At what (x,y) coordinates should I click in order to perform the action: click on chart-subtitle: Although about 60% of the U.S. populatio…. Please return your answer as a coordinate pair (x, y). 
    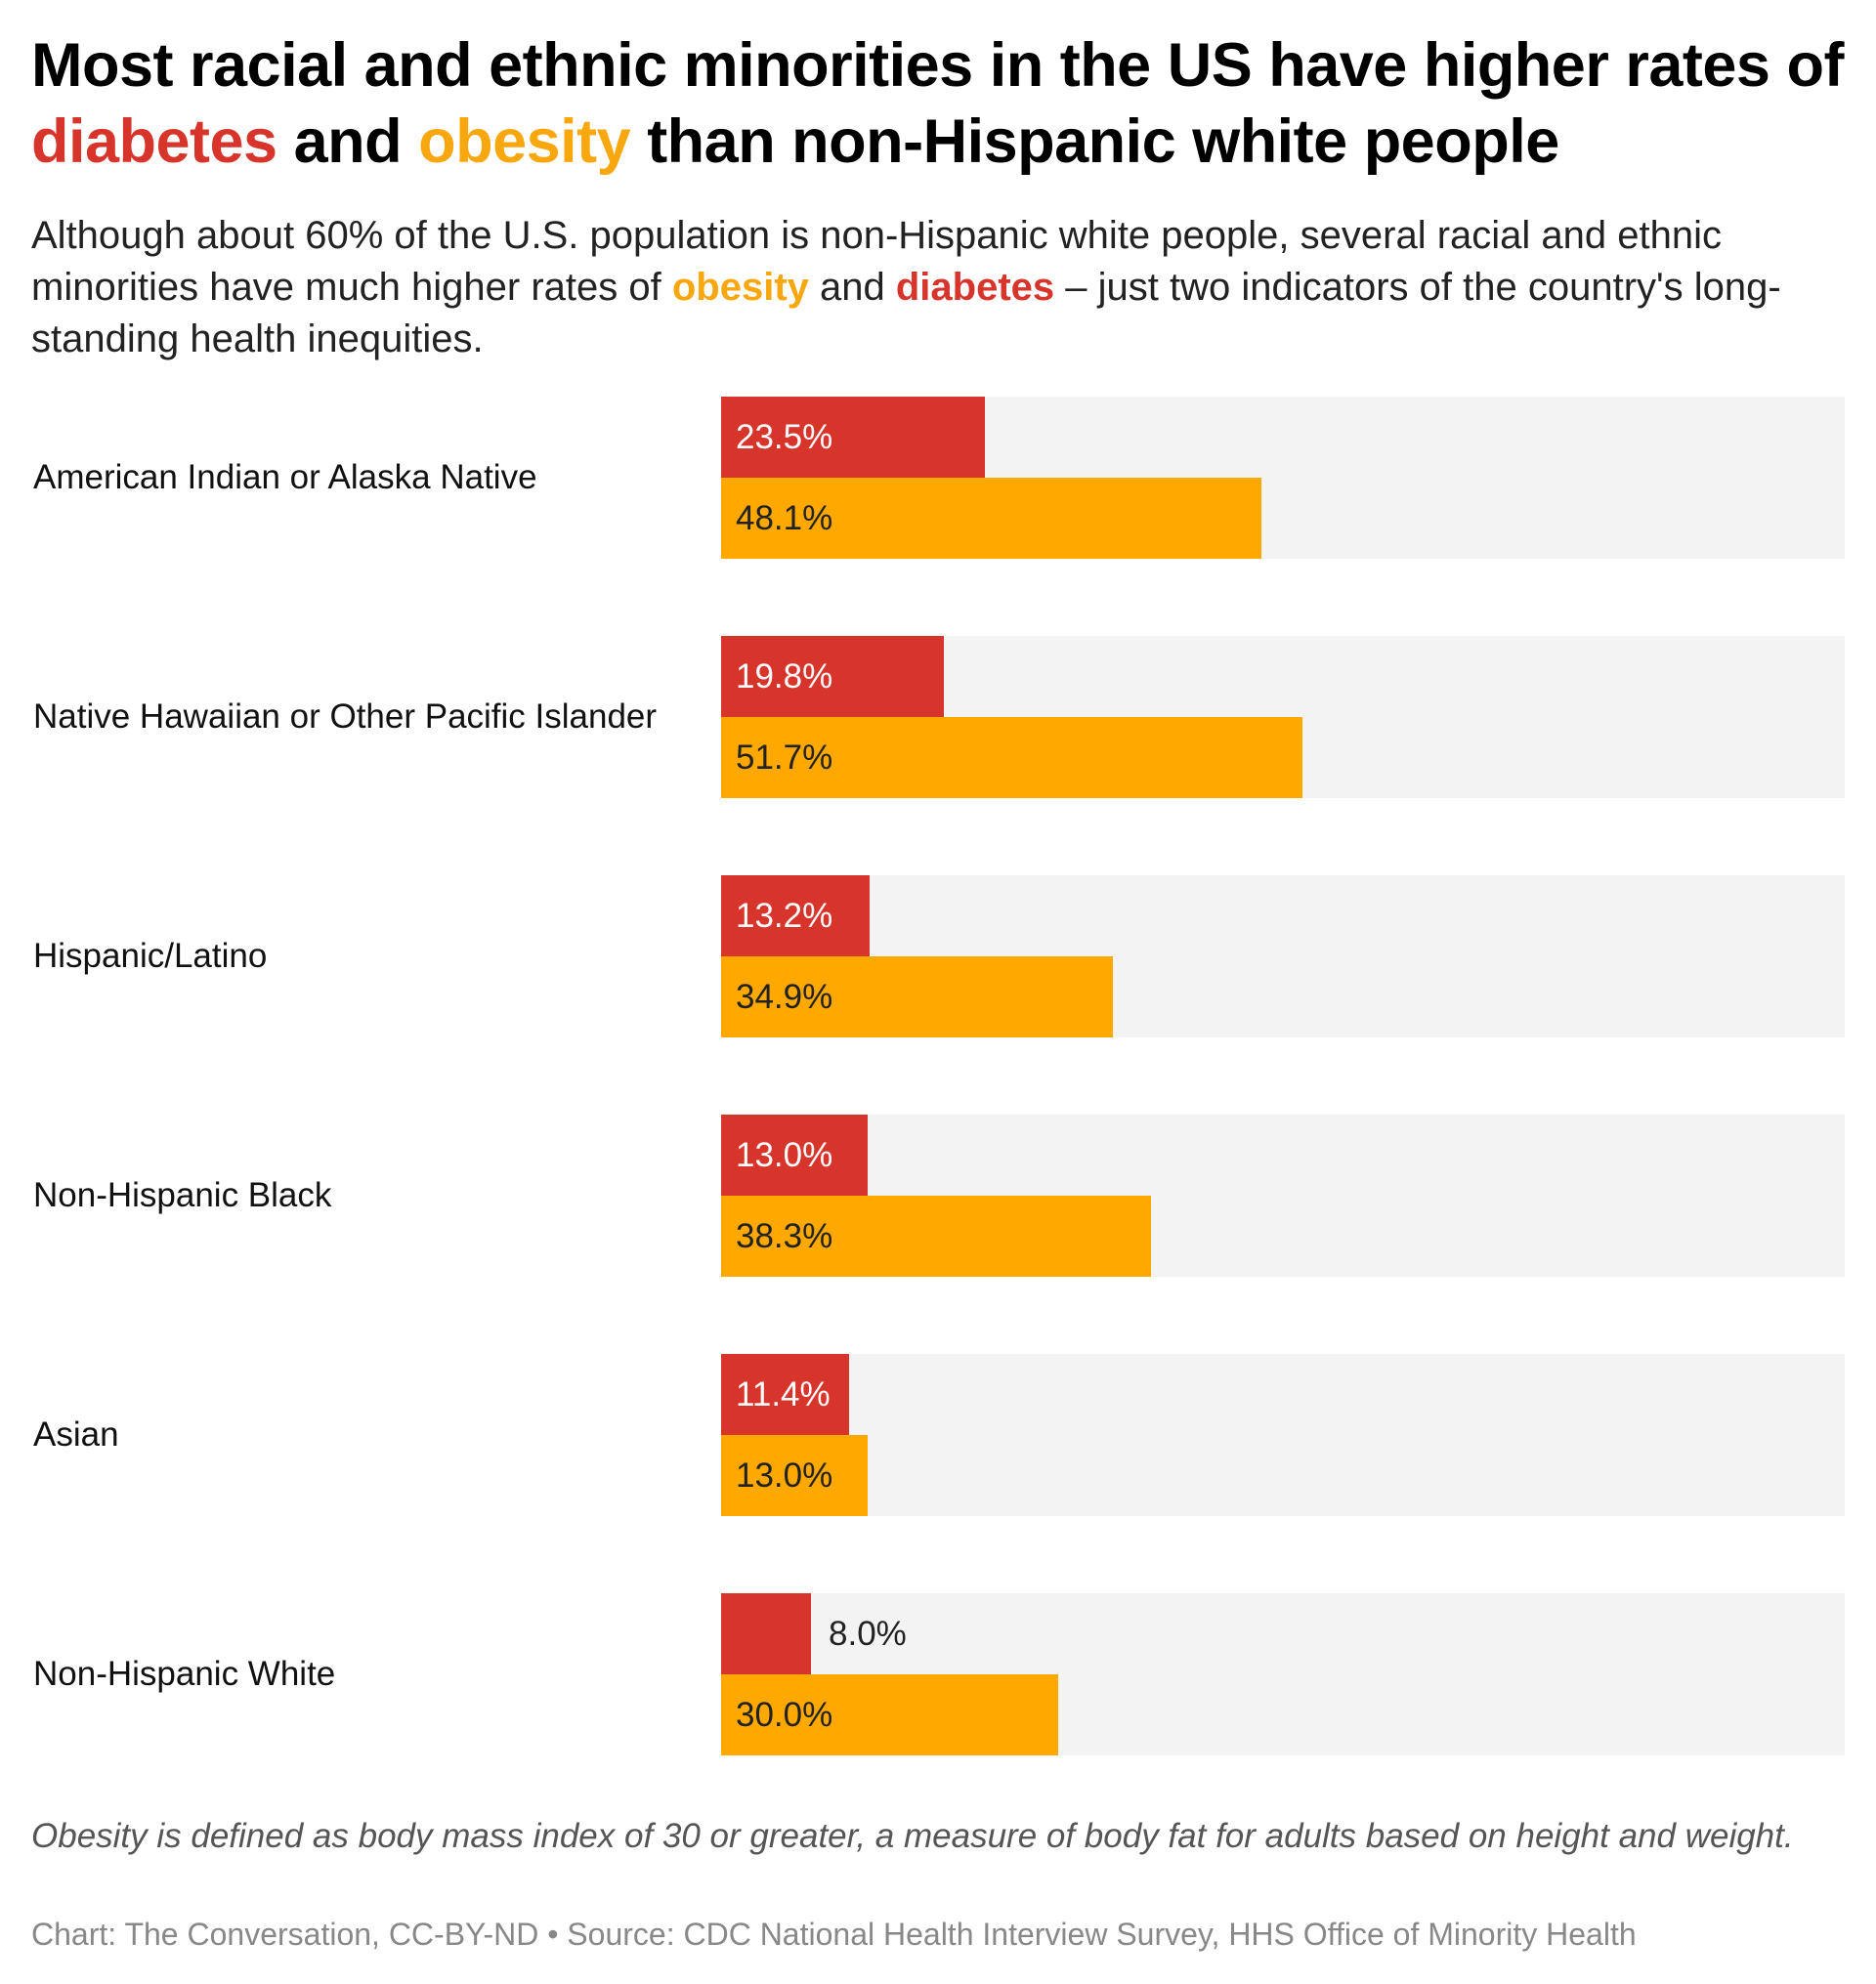
    Looking at the image, I should click on (949, 287).